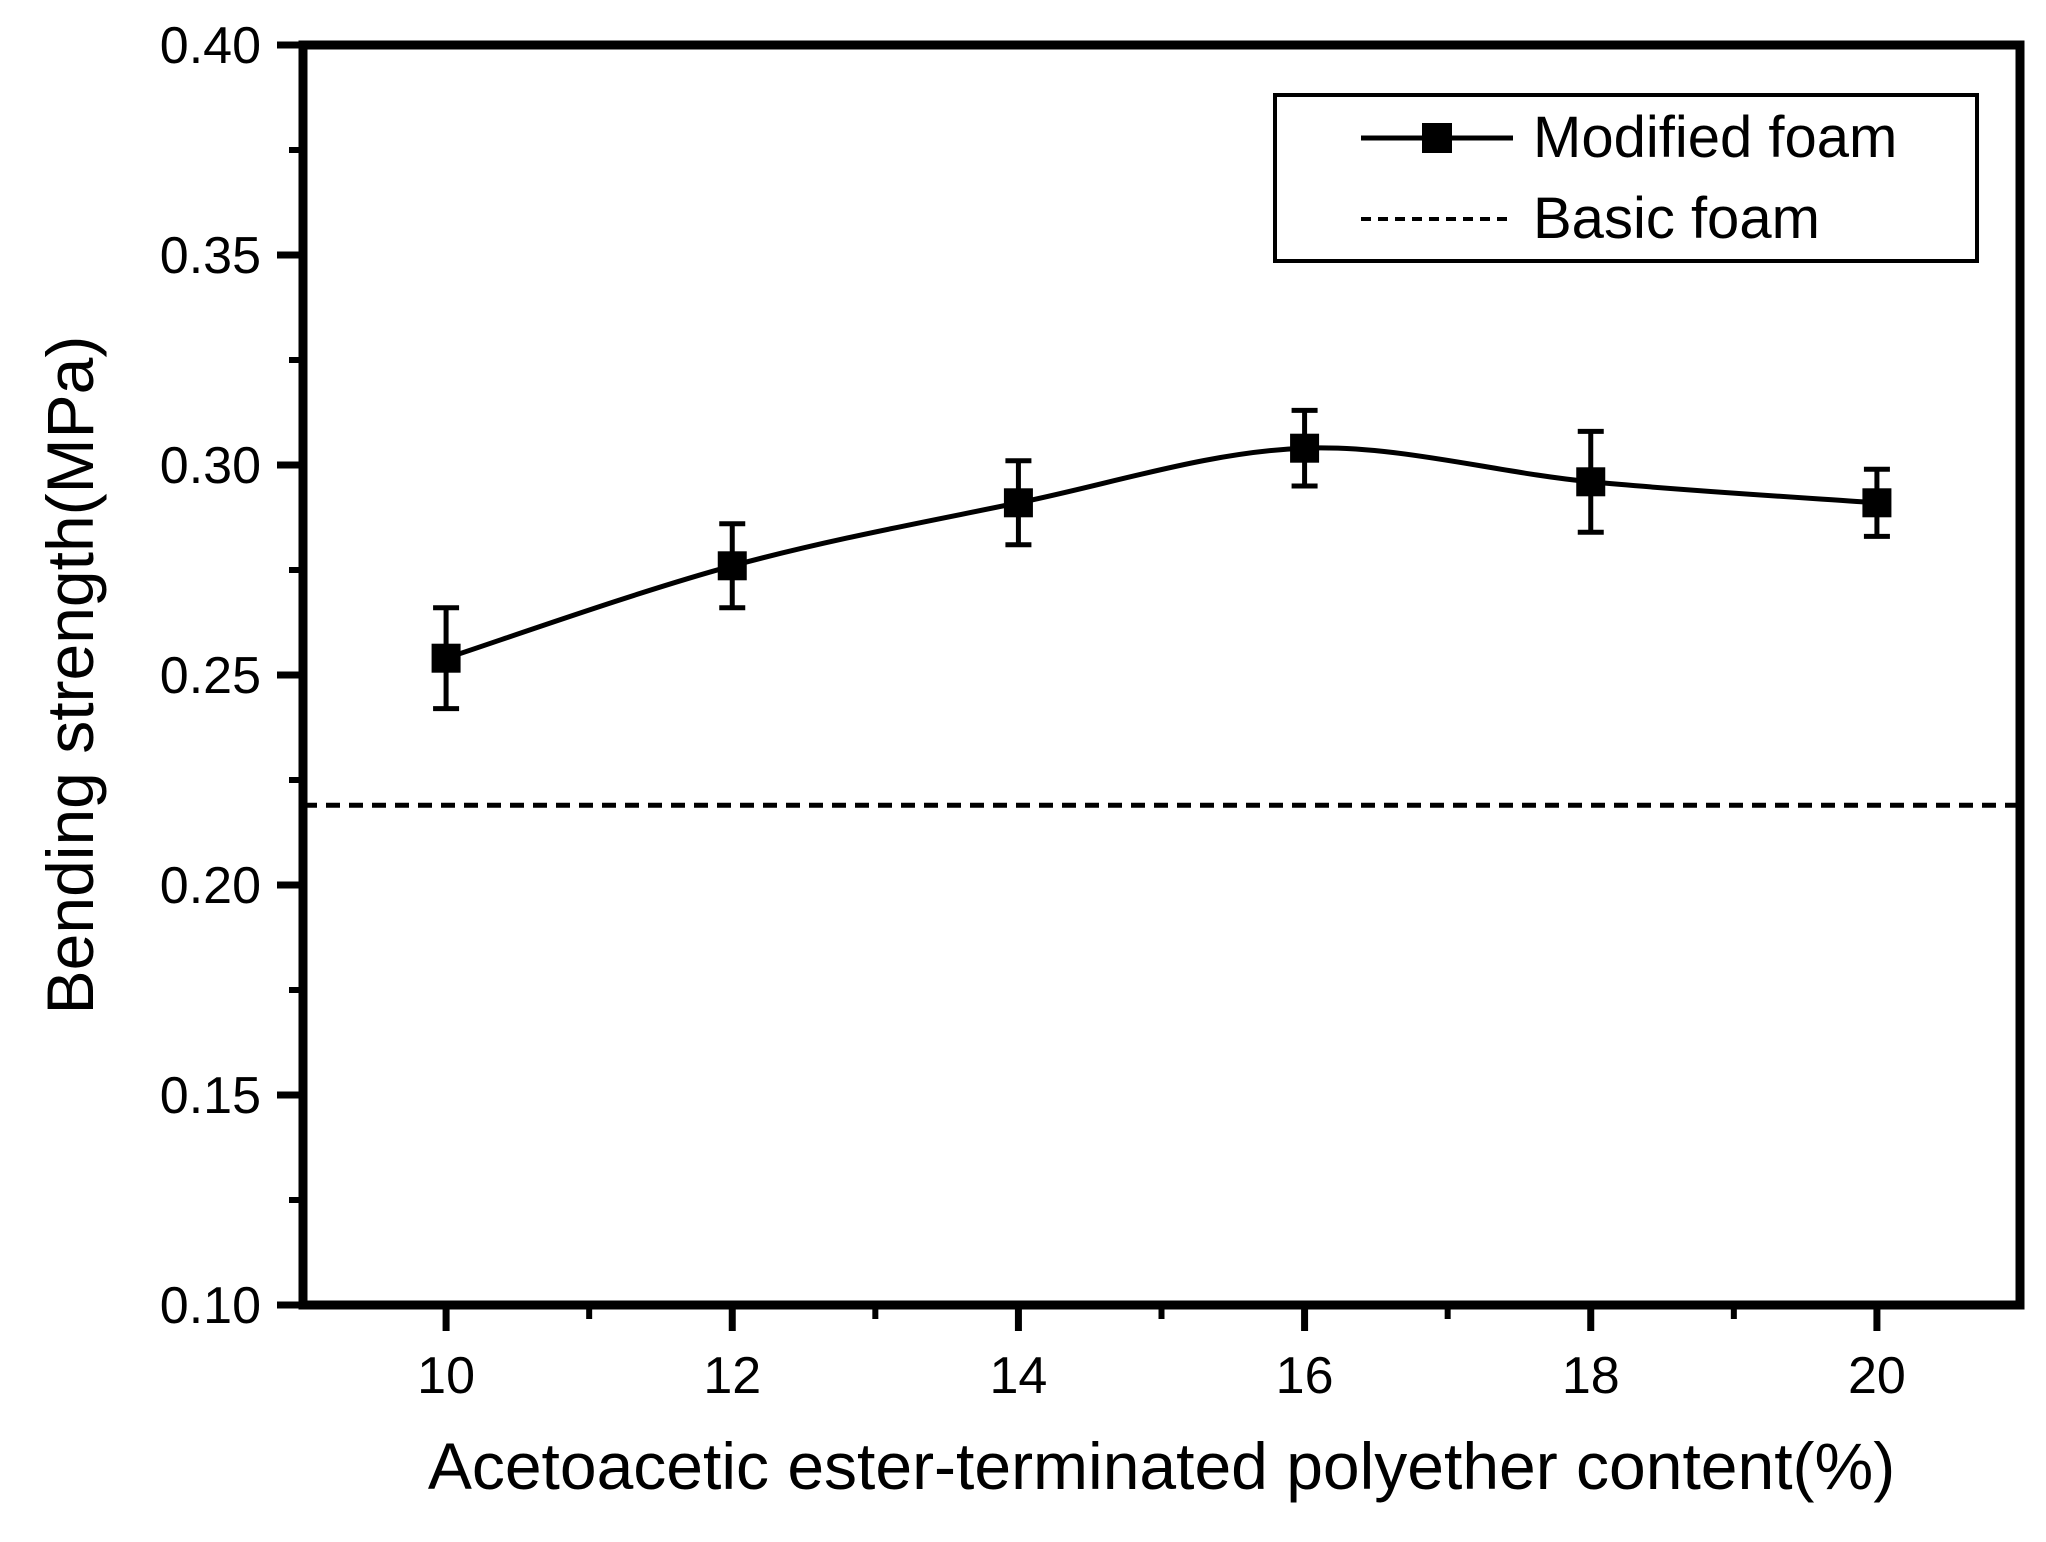 This screenshot has width=2046, height=1542. I want to click on legend-item-basic-foam: Basic foam, so click(1626, 218).